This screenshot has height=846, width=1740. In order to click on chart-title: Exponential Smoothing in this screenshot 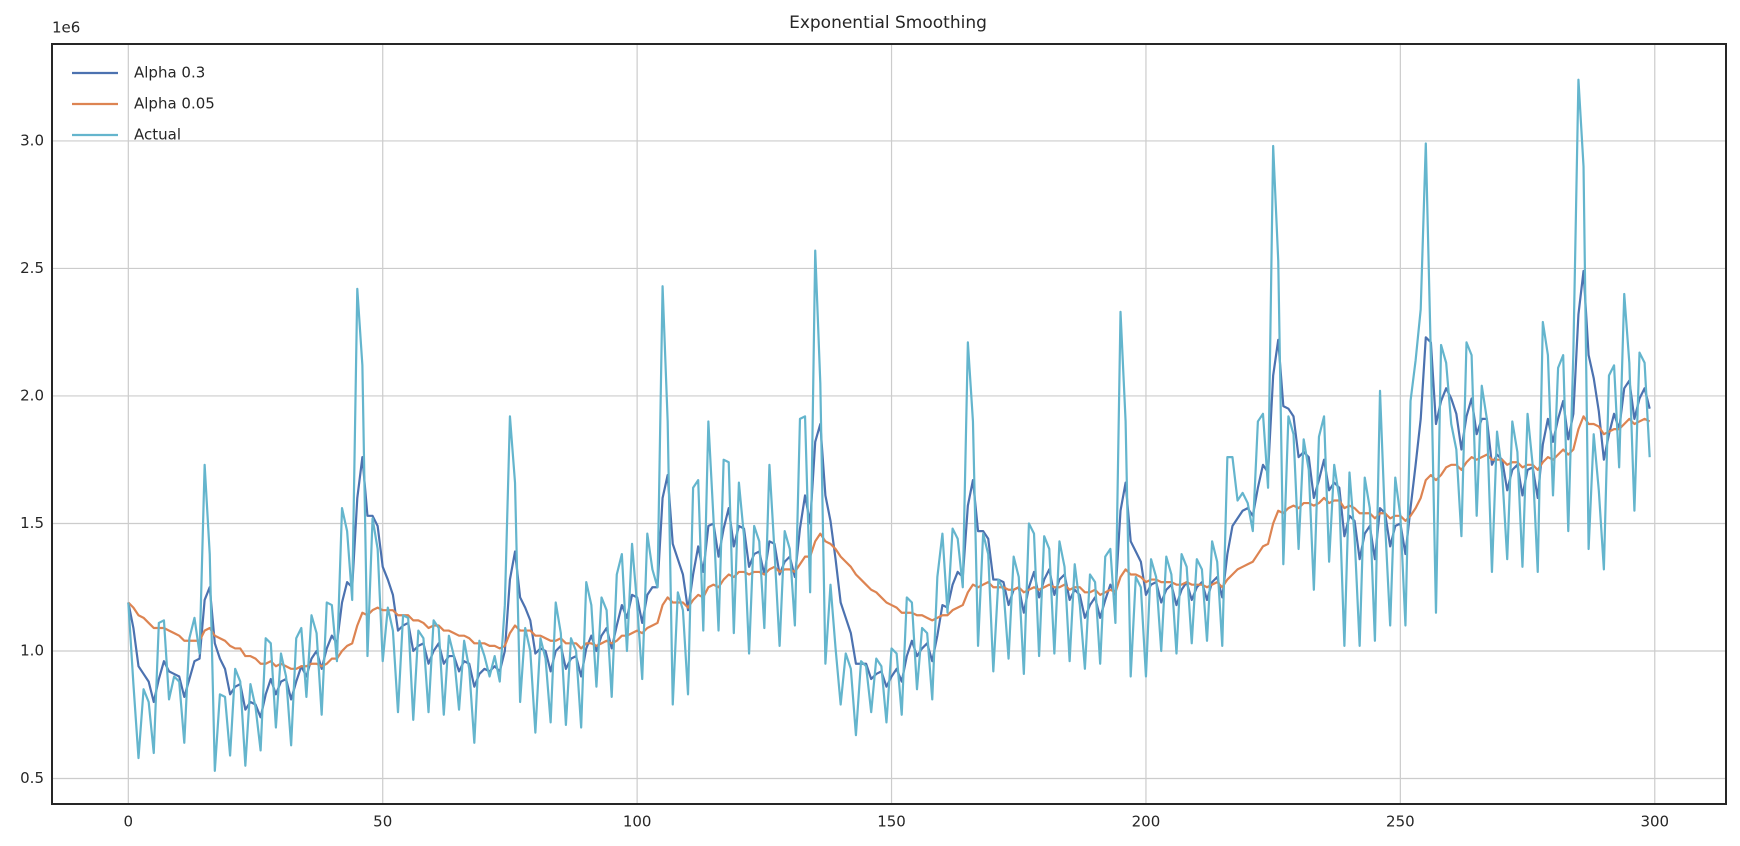, I will do `click(888, 23)`.